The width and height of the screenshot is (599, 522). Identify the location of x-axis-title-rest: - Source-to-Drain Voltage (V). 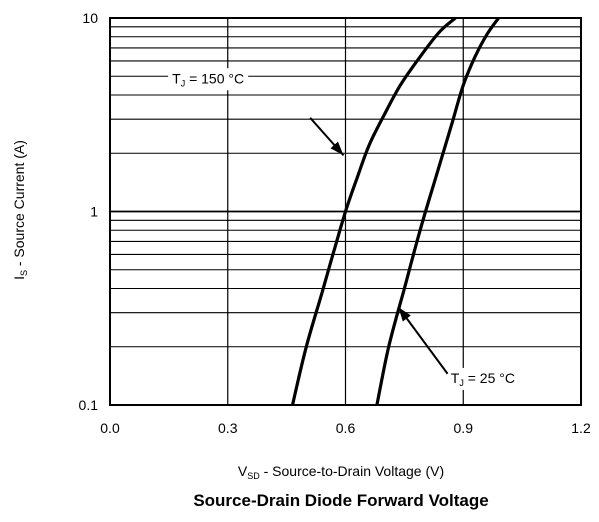
(352, 471).